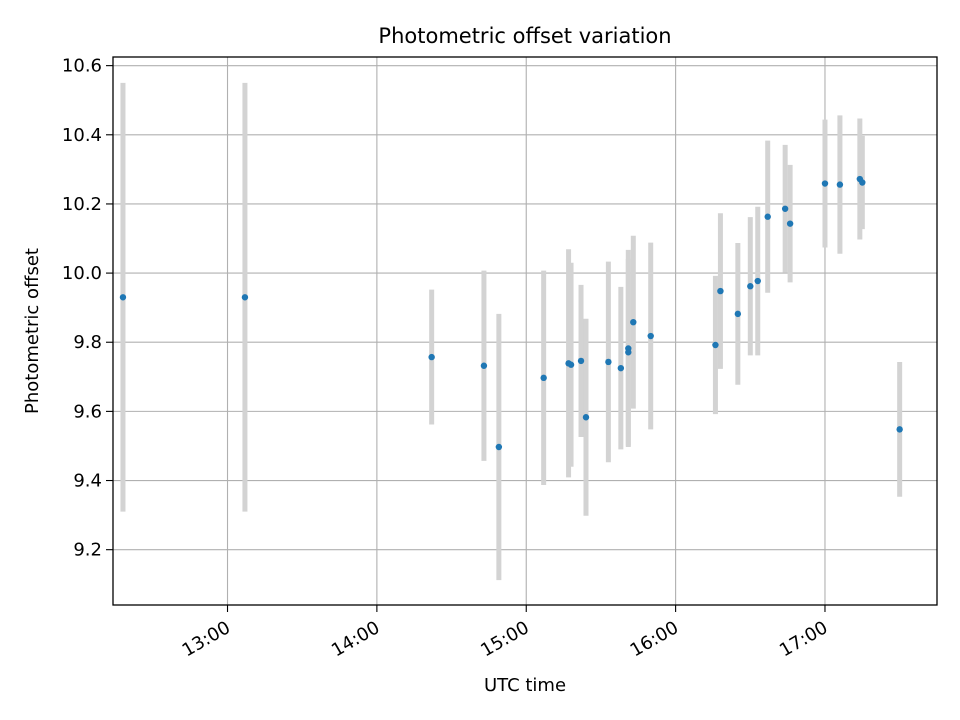 Image resolution: width=960 pixels, height=720 pixels. Describe the element at coordinates (82, 204) in the screenshot. I see `y-tick-label: 10.2` at that location.